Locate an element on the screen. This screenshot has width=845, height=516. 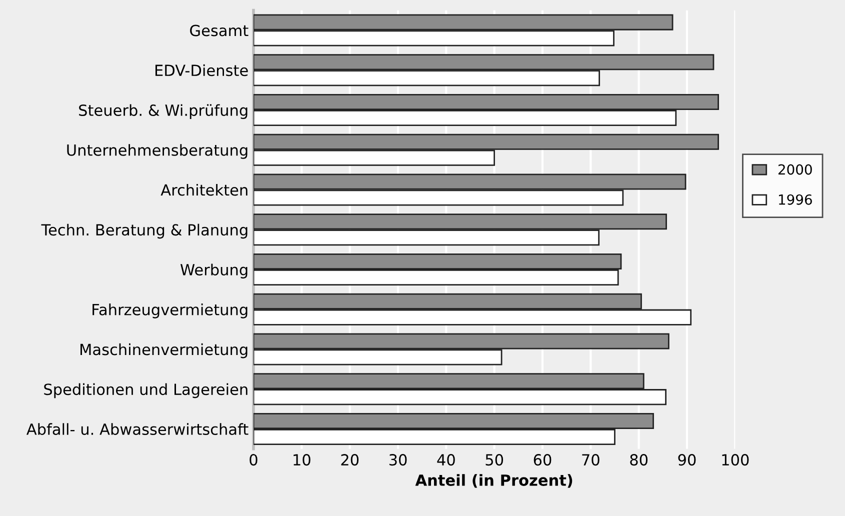
legend-label: 1996 is located at coordinates (795, 199).